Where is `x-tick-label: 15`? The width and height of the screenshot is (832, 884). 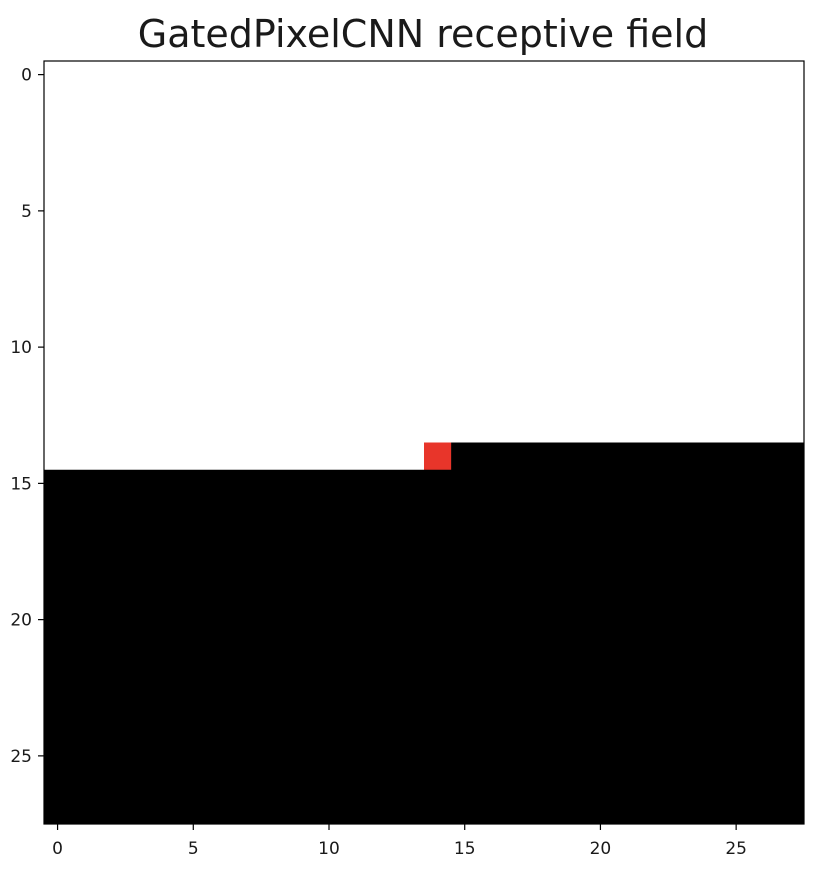
x-tick-label: 15 is located at coordinates (465, 849).